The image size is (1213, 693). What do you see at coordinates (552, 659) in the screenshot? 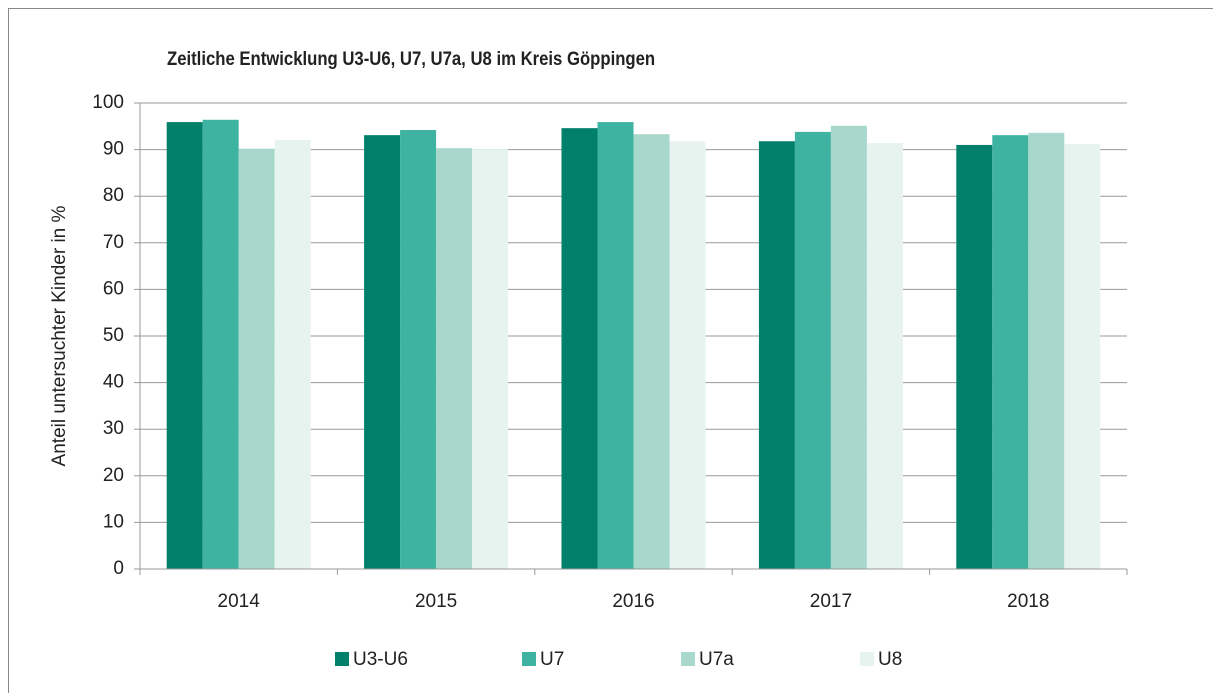
I see `legend-label: U7` at bounding box center [552, 659].